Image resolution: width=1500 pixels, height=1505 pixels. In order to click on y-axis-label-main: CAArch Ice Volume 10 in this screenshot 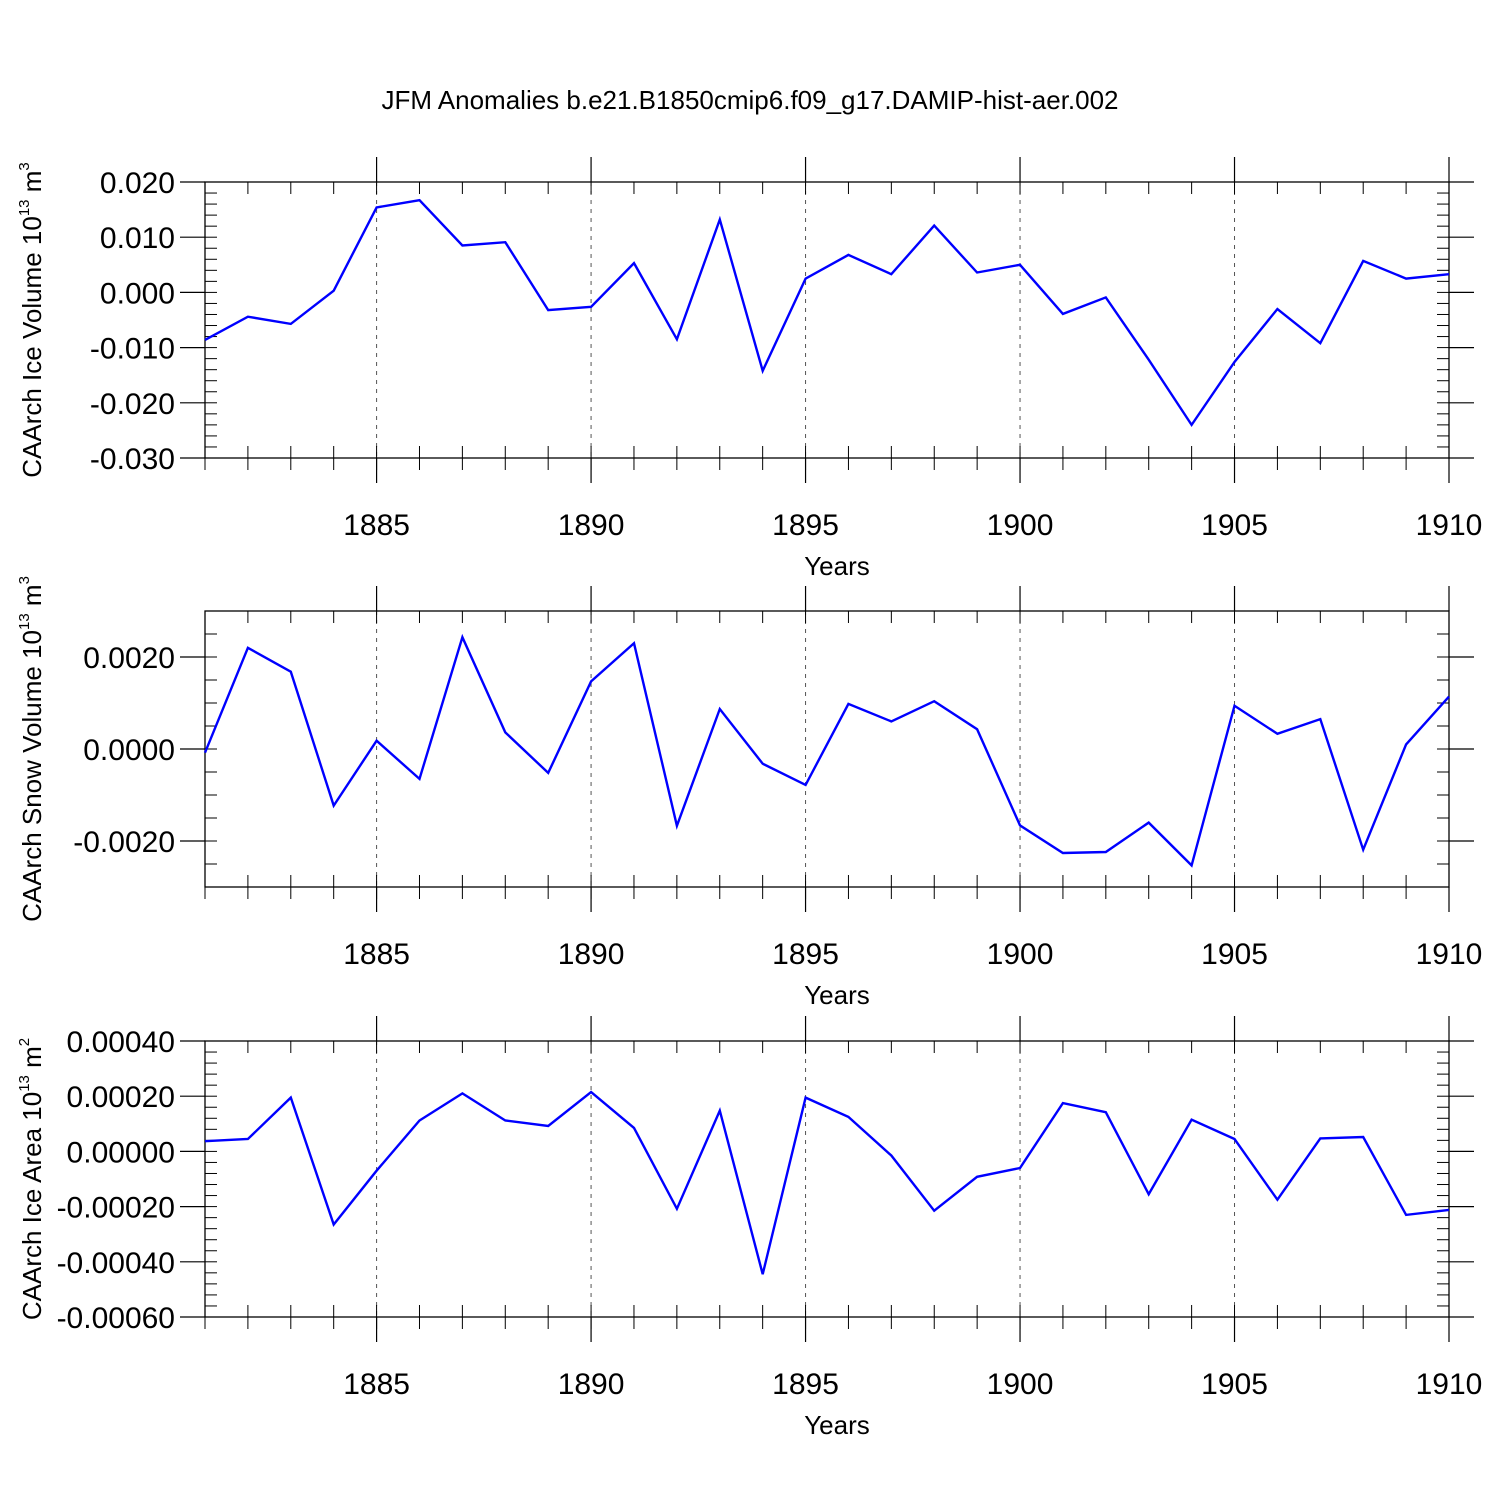, I will do `click(32, 347)`.